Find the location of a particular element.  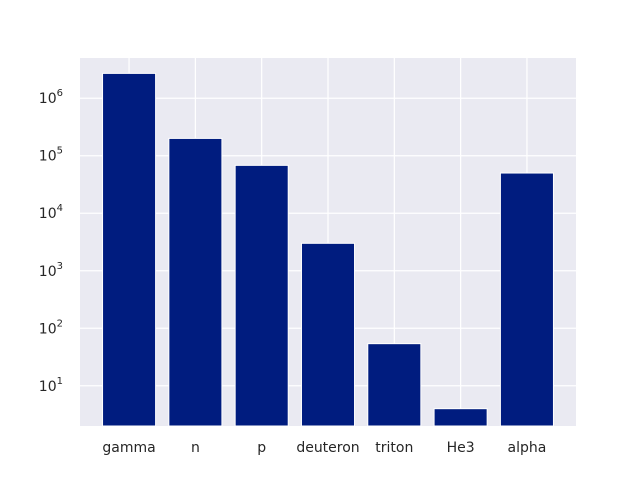

y-tick-label: 10³ is located at coordinates (51, 270).